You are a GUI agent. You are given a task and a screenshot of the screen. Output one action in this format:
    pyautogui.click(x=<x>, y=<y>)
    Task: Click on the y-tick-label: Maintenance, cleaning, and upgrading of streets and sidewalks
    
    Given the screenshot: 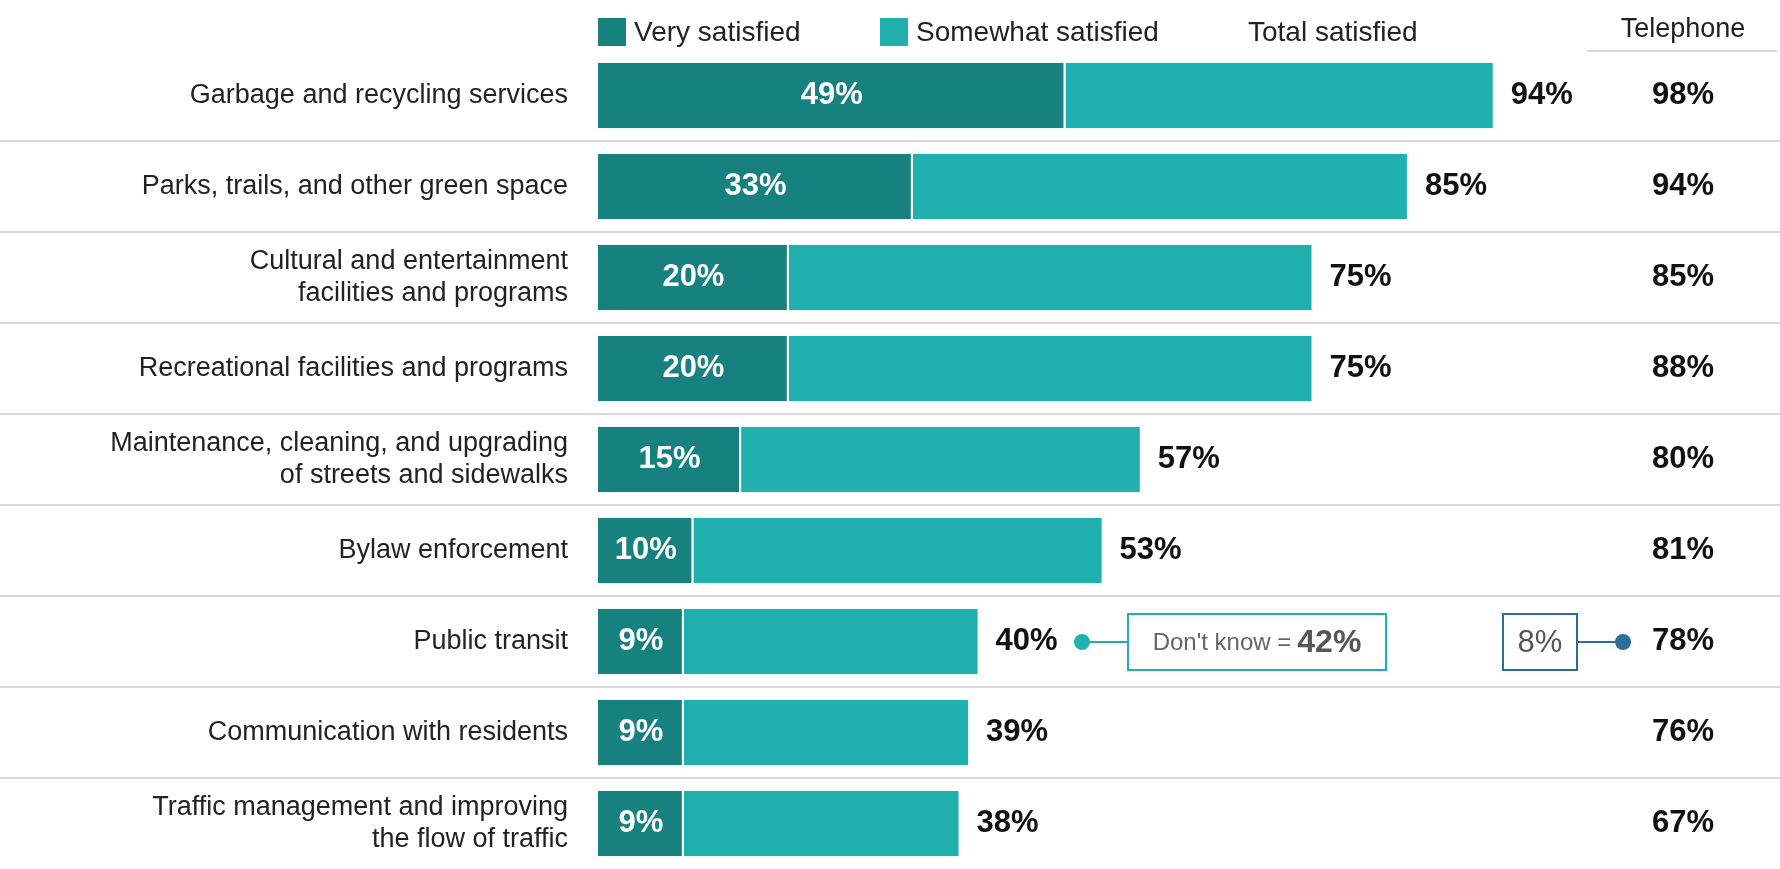 What is the action you would take?
    pyautogui.click(x=339, y=458)
    